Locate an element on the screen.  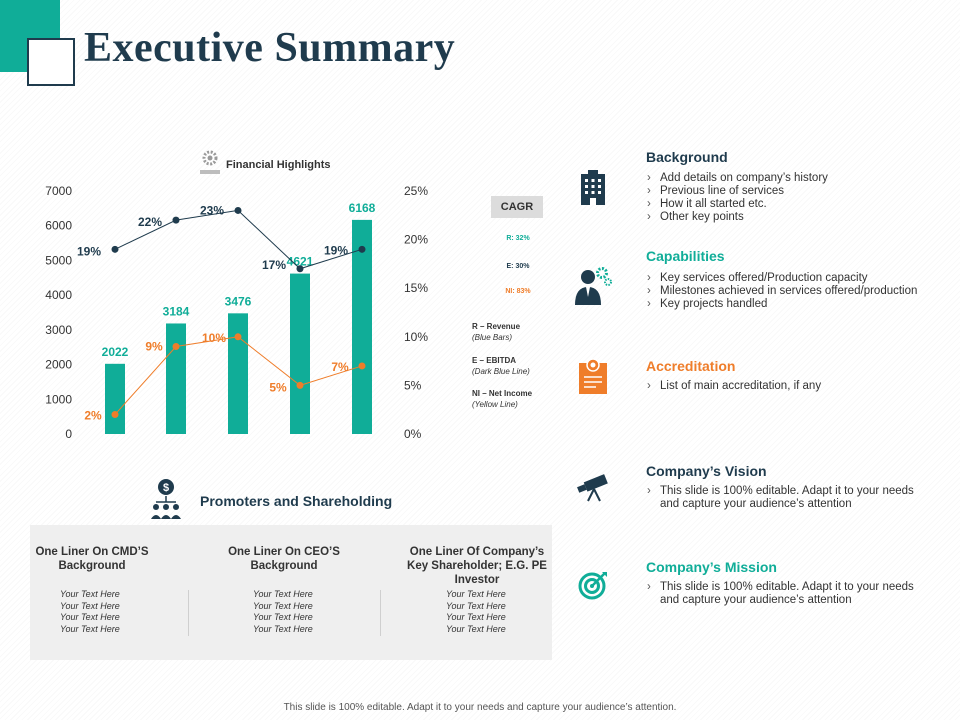
target-icon is located at coordinates (592, 586).